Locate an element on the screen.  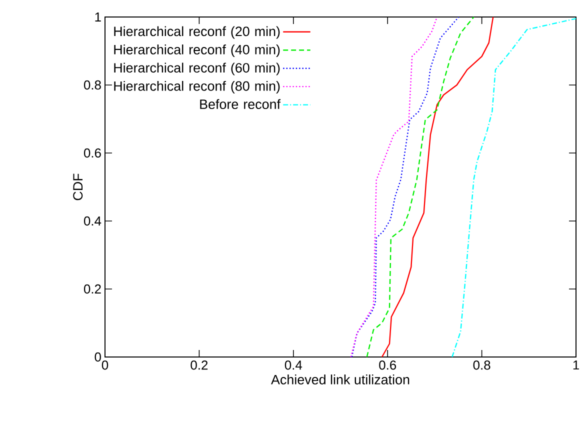
legend-label: Hierarchical reconf (40 min) is located at coordinates (197, 51).